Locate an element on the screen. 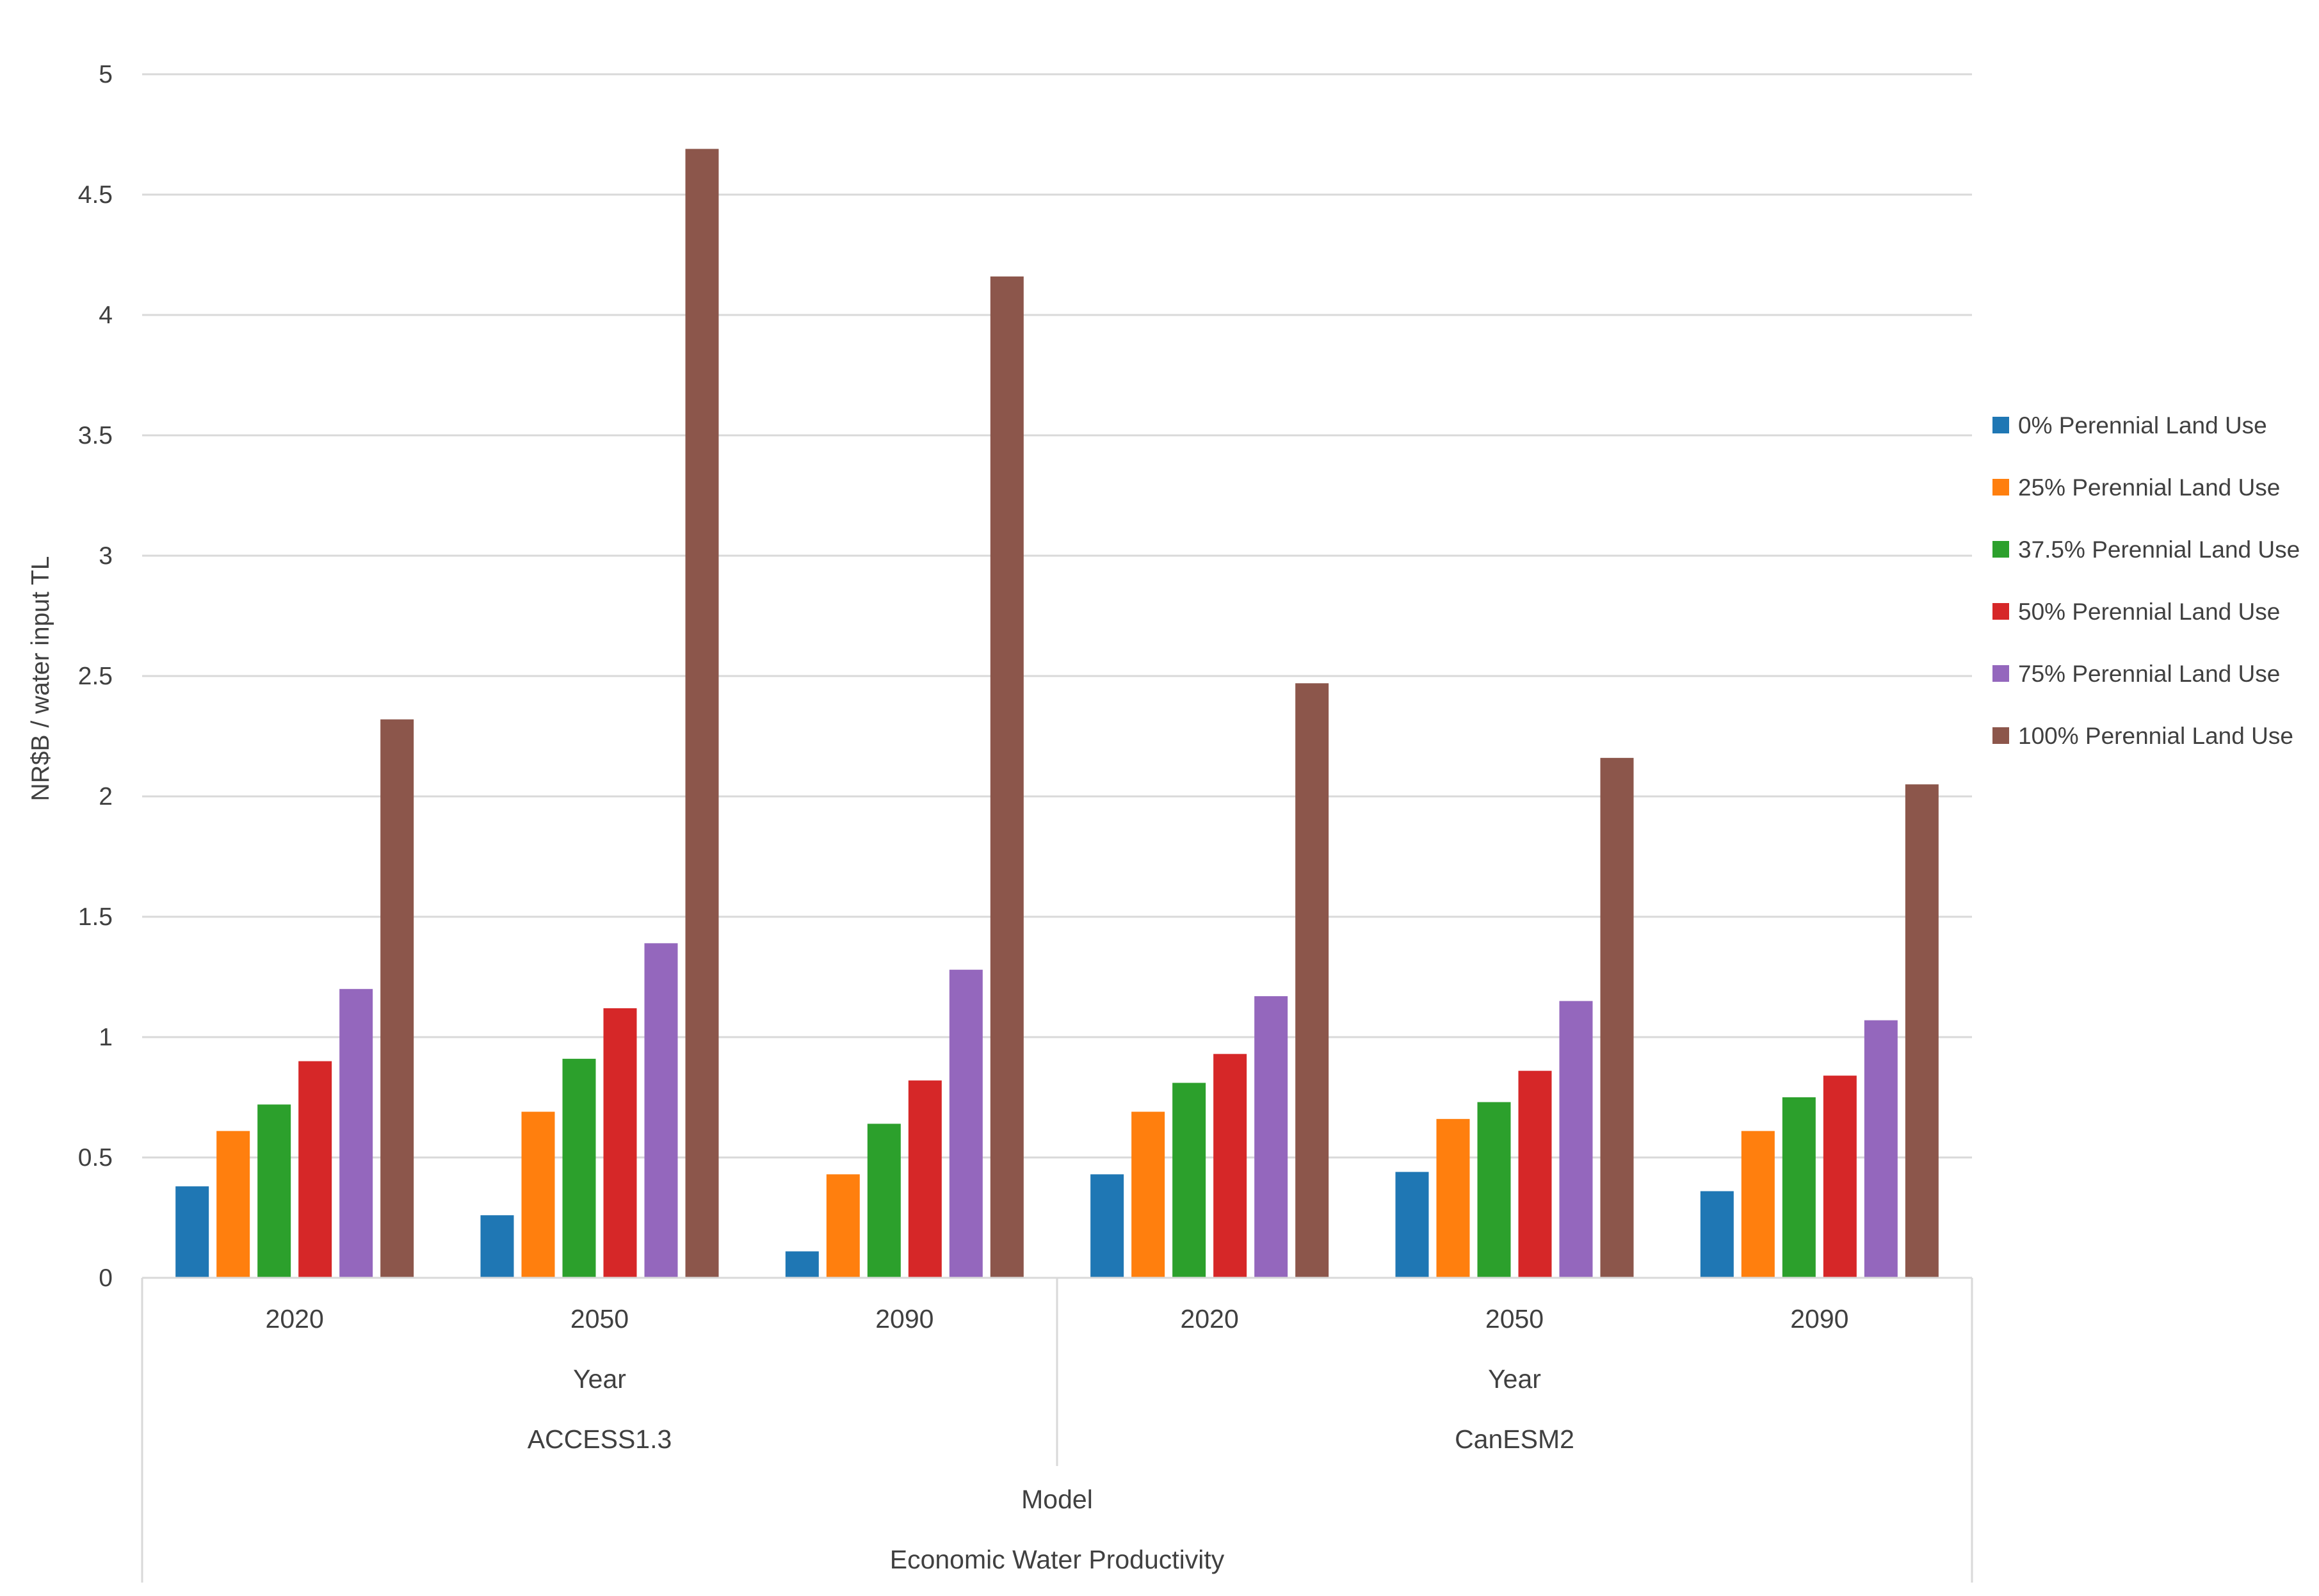  y-axis: 0 0.5 1 1.5 2 2.5 3 3.5 4 4.5 5 is located at coordinates (95, 676).